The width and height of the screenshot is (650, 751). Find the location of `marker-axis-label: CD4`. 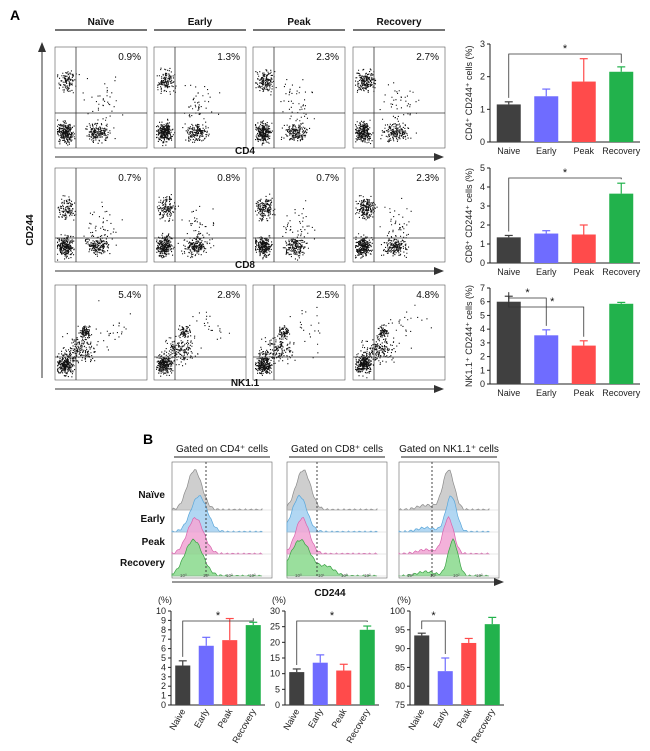

marker-axis-label: CD4 is located at coordinates (245, 151).